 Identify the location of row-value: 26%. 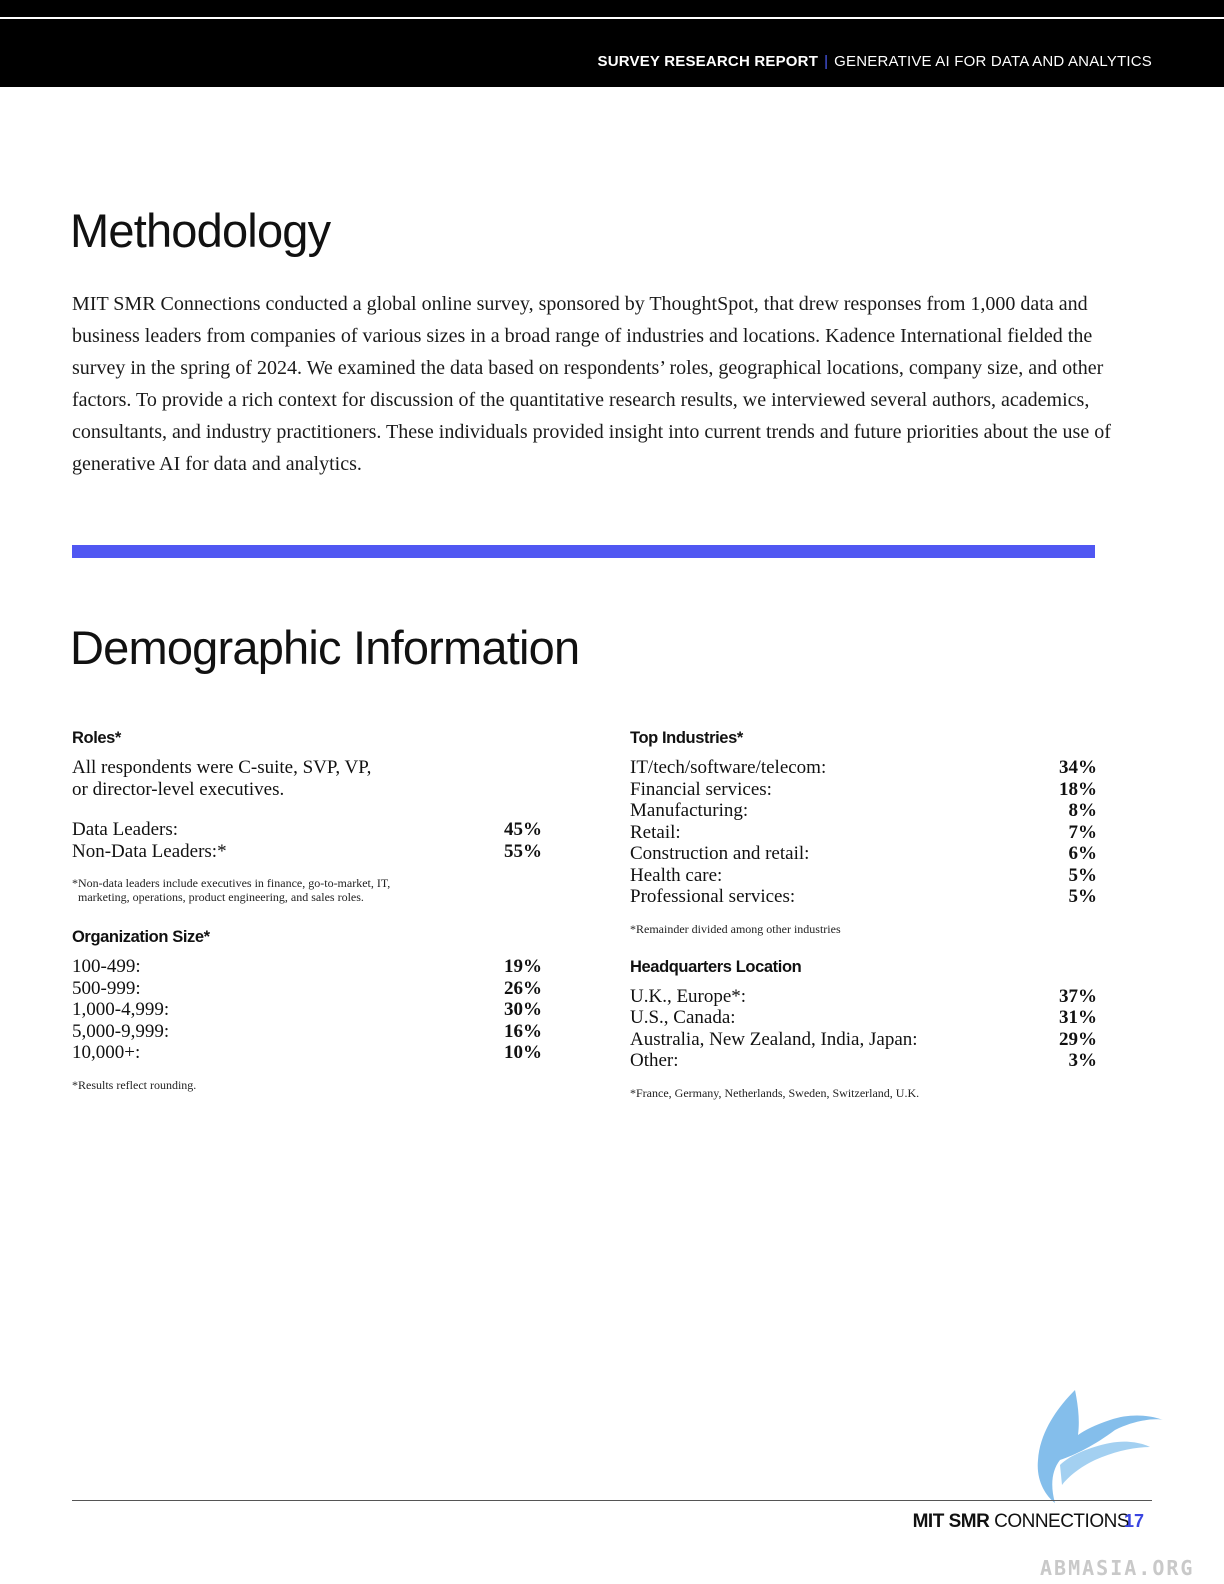
(523, 988).